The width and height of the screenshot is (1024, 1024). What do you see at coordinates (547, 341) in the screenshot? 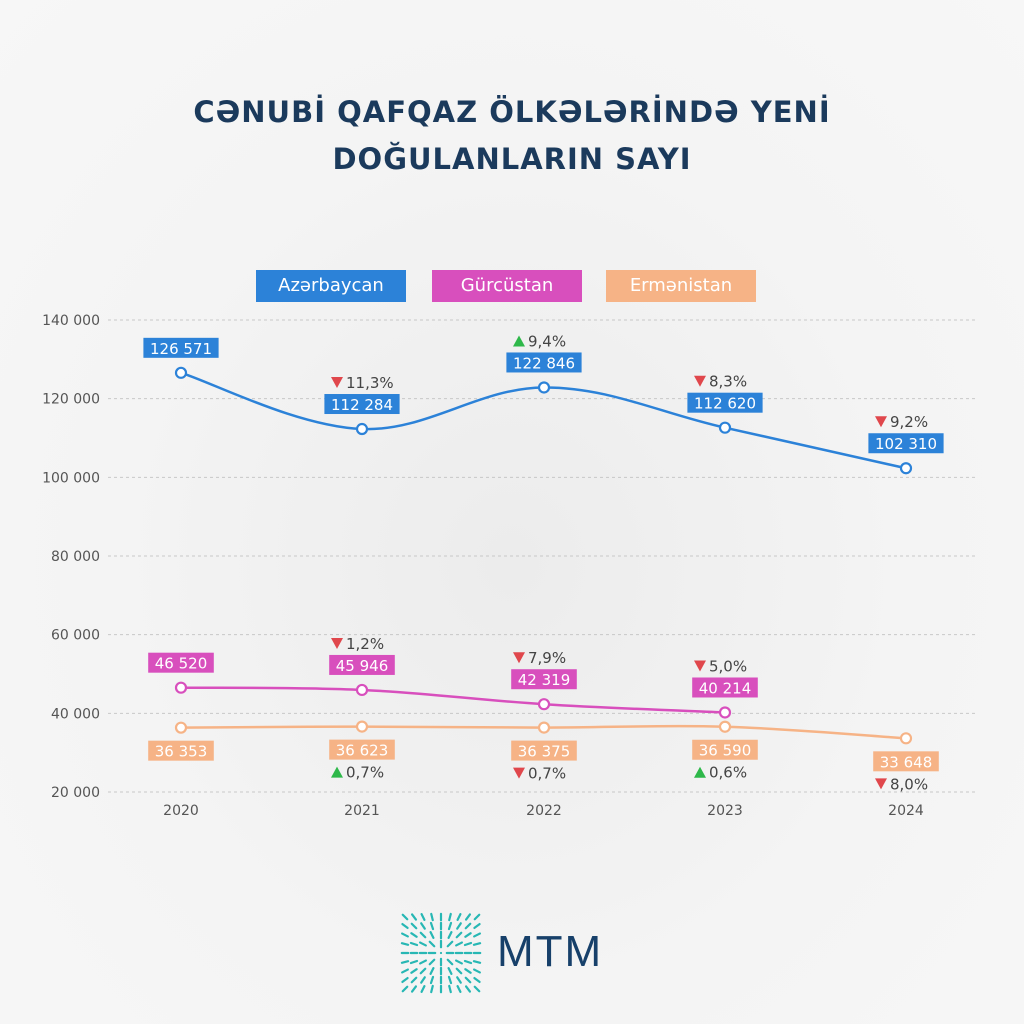
I see `change-label-azerbaijan: 9,4%` at bounding box center [547, 341].